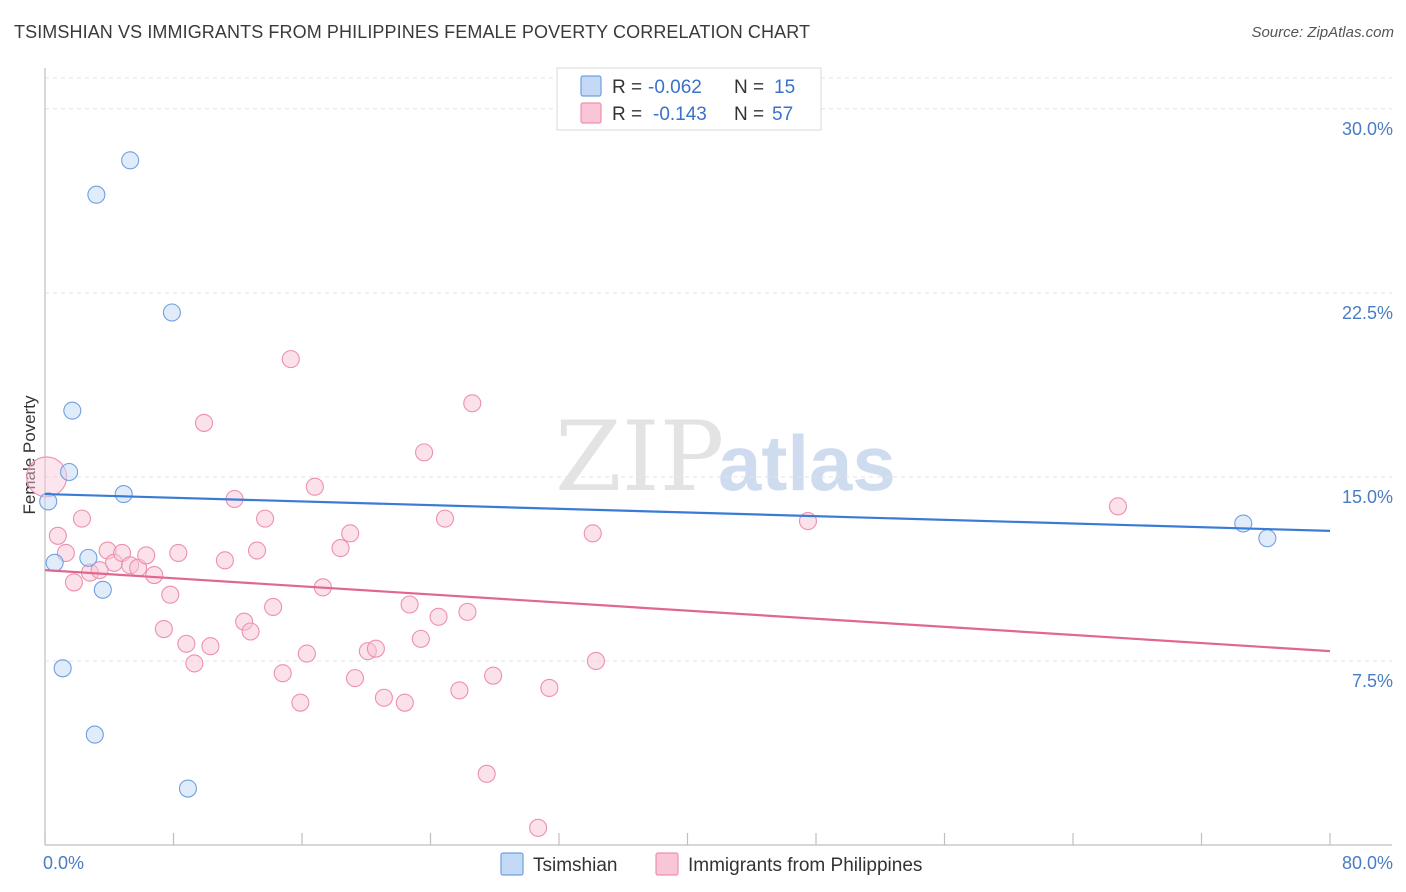 The width and height of the screenshot is (1406, 892). I want to click on legend-r-label-1: R =, so click(627, 87).